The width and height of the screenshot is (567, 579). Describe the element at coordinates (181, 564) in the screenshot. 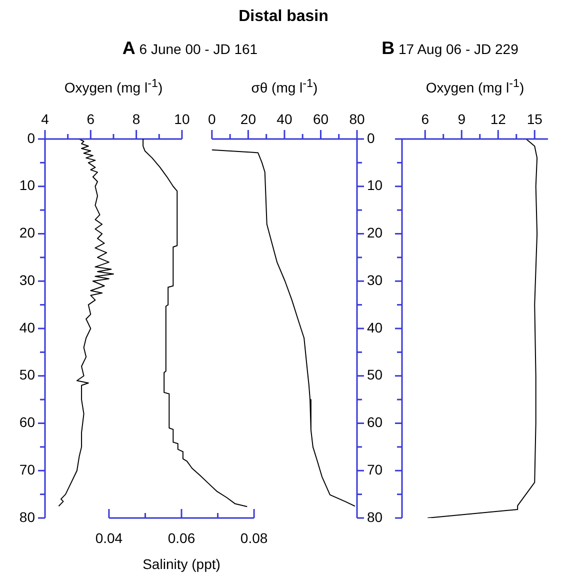

I see `x-axis-title: Salinity (ppt)` at that location.